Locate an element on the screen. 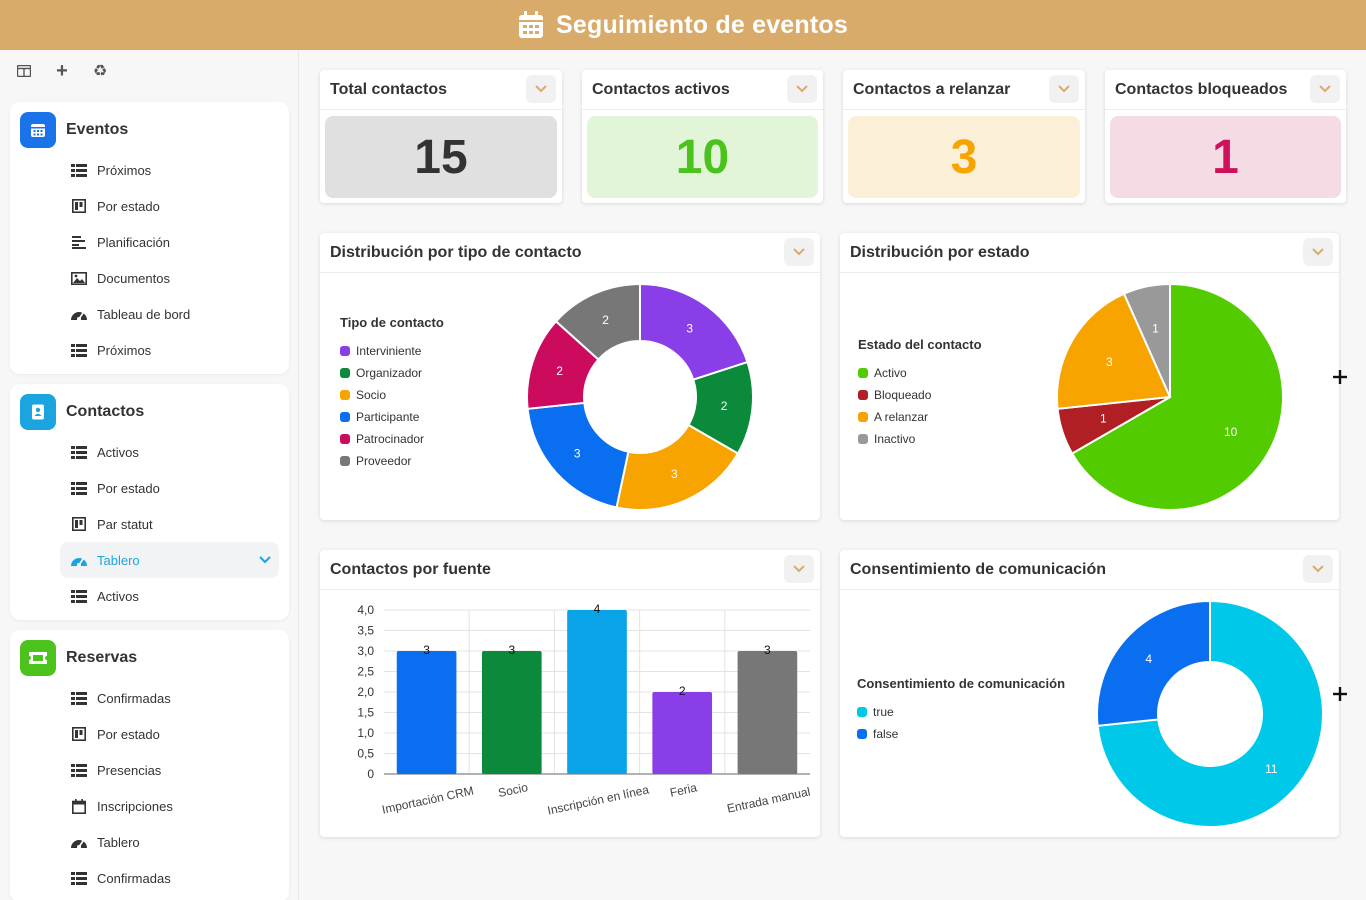 This screenshot has width=1366, height=900. bar-inscripción-en-línea is located at coordinates (597, 692).